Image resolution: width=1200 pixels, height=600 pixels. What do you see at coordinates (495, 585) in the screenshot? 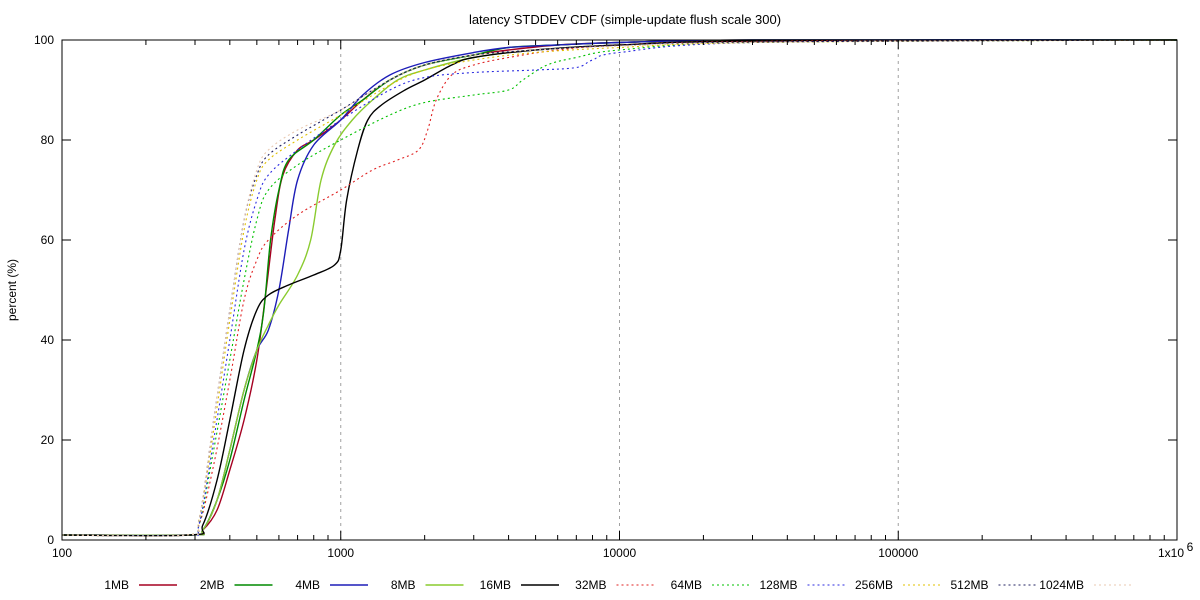
I see `legend-label-16MB: 16MB` at bounding box center [495, 585].